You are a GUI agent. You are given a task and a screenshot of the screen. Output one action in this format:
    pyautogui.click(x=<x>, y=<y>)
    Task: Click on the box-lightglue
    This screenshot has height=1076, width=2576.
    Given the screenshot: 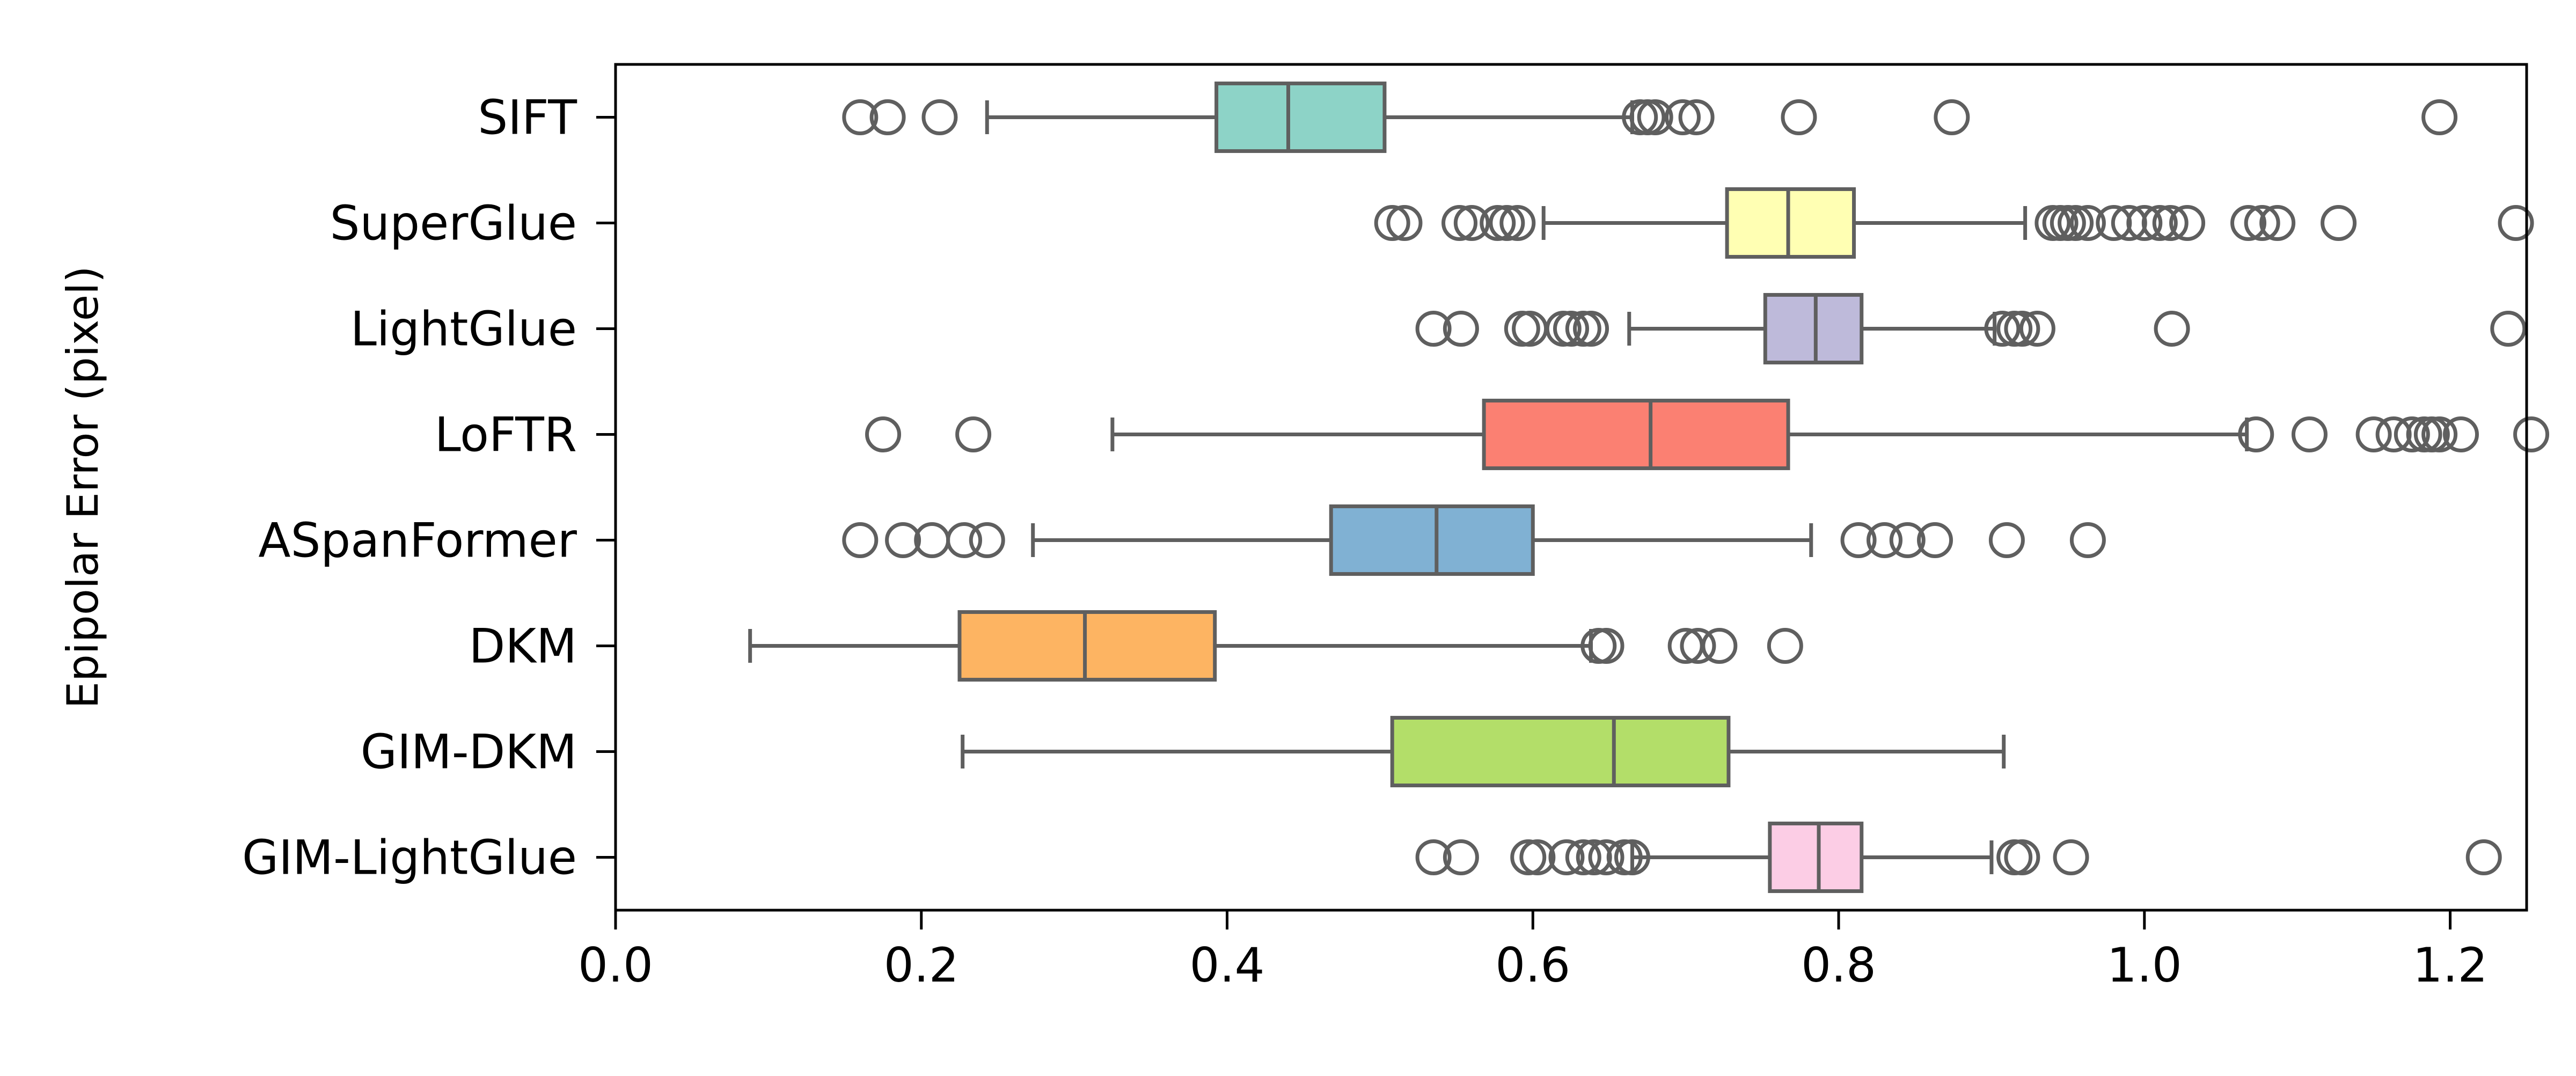 What is the action you would take?
    pyautogui.click(x=1813, y=328)
    